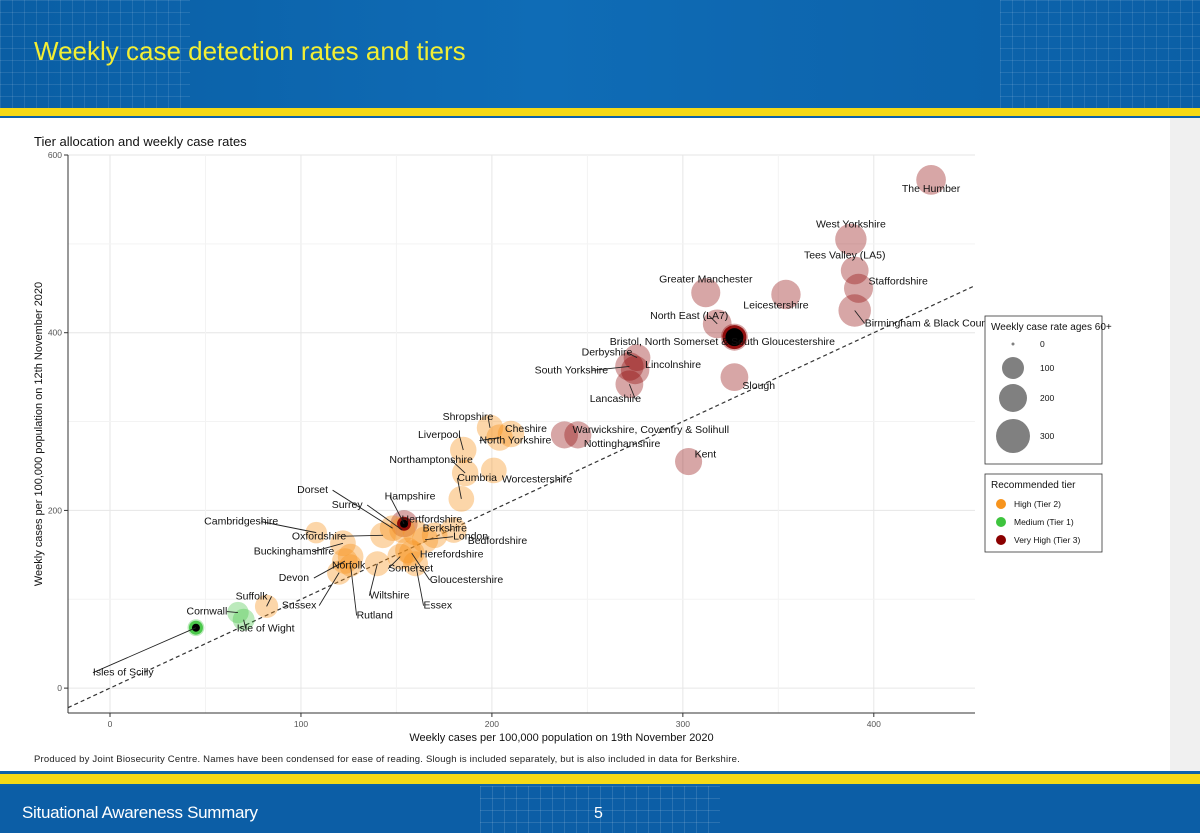 The image size is (1200, 833). What do you see at coordinates (516, 441) in the screenshot?
I see `point-label: North Yorkshire` at bounding box center [516, 441].